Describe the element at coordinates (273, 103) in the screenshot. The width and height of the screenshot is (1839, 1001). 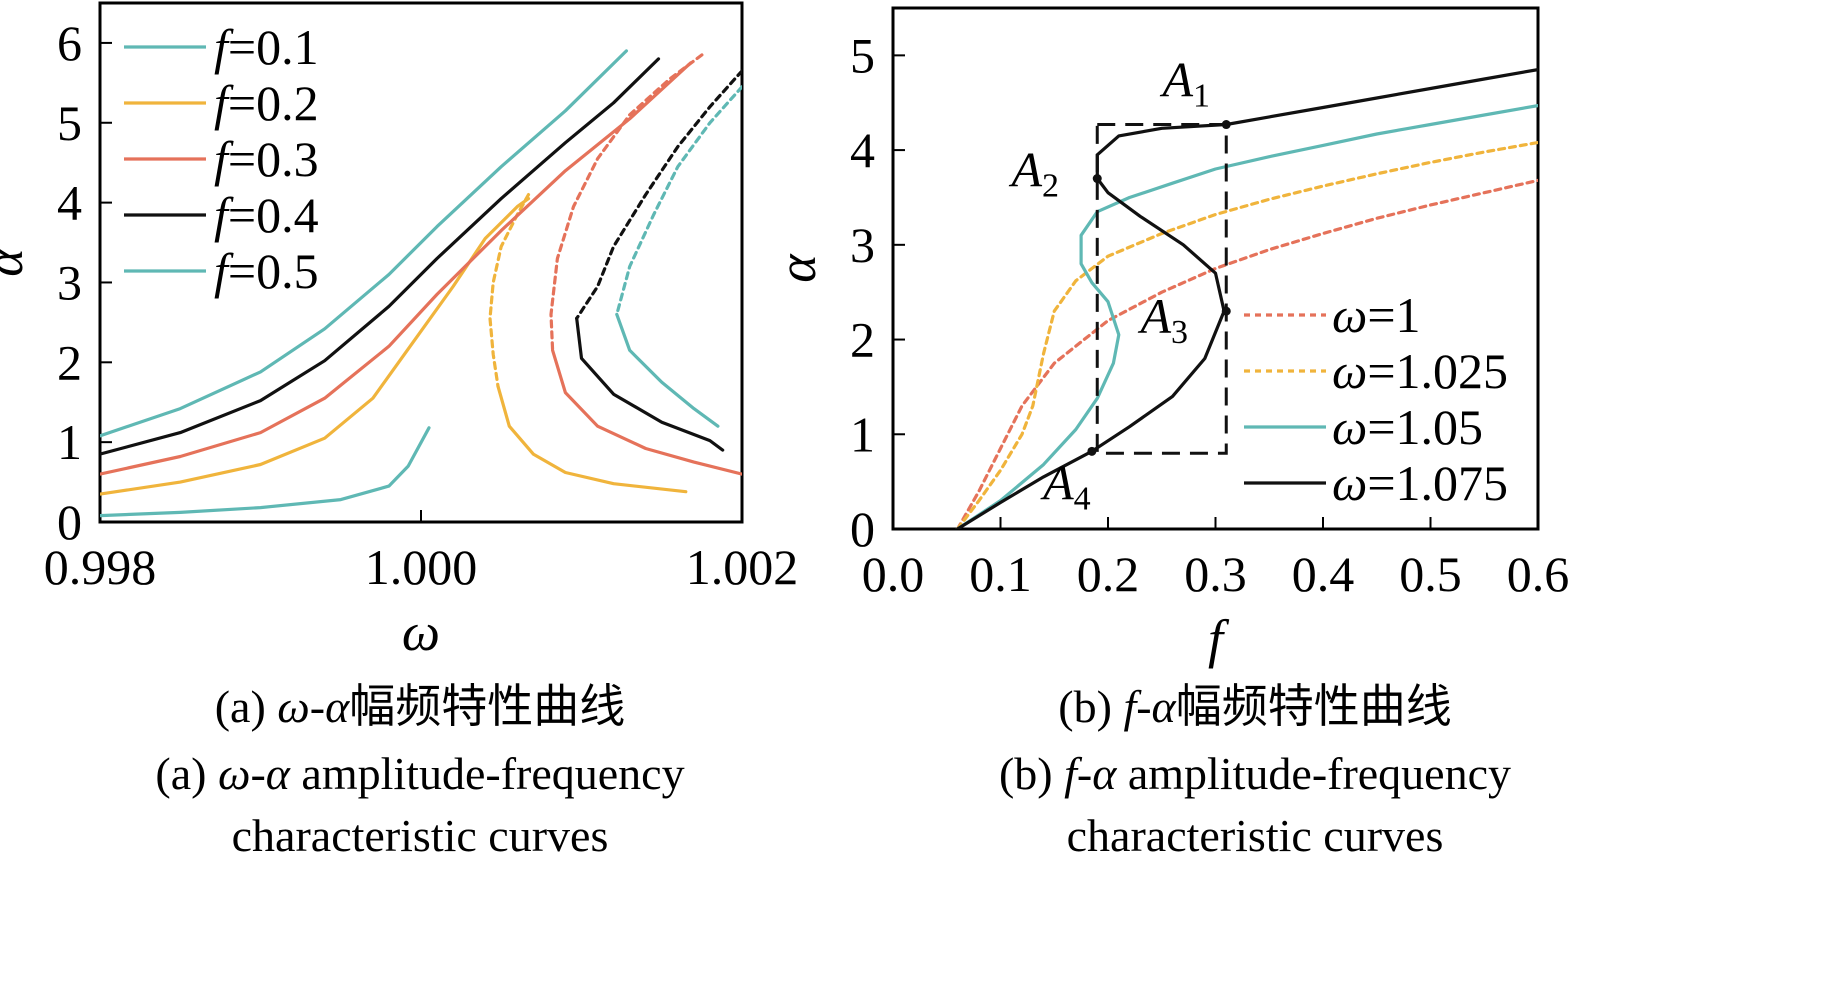
I see `legend-label-value: =0.2` at that location.